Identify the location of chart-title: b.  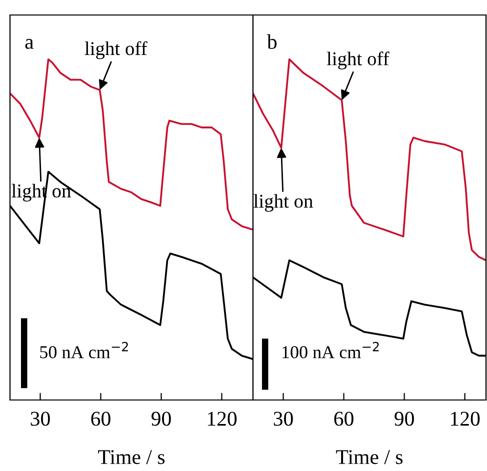
(271, 41).